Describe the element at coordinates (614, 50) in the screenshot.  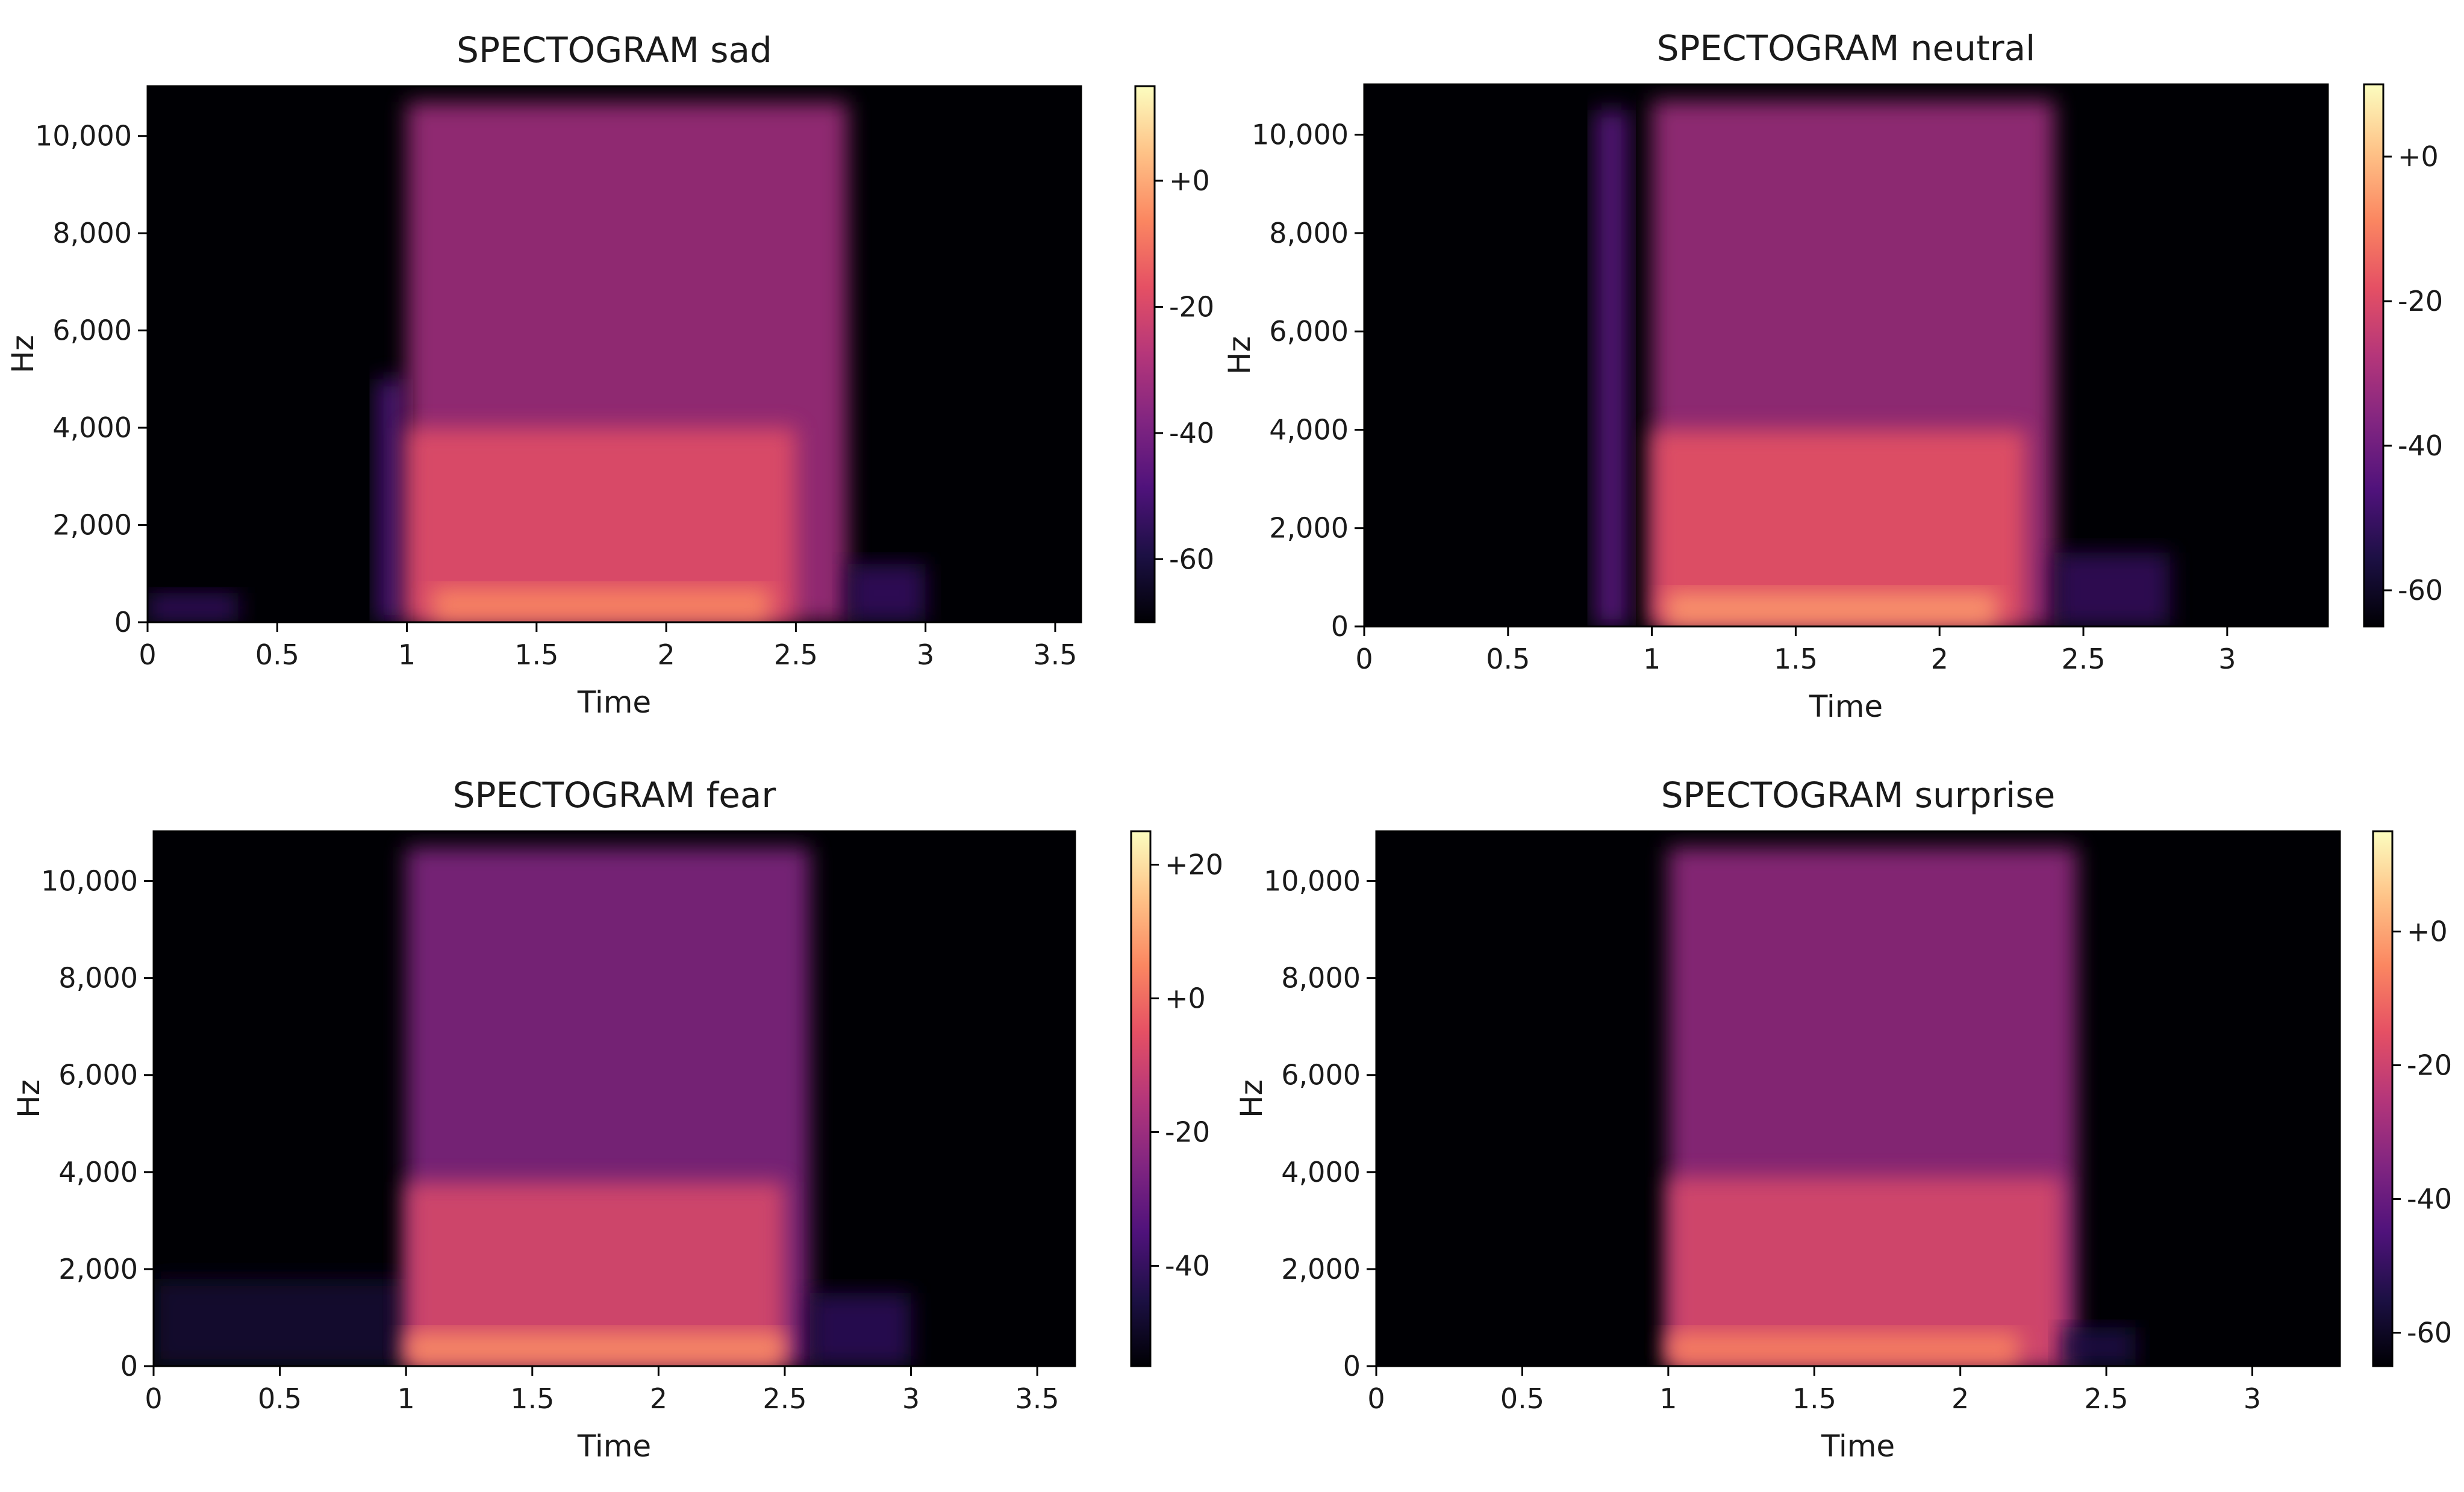
I see `chart-title: SPECTOGRAM sad` at that location.